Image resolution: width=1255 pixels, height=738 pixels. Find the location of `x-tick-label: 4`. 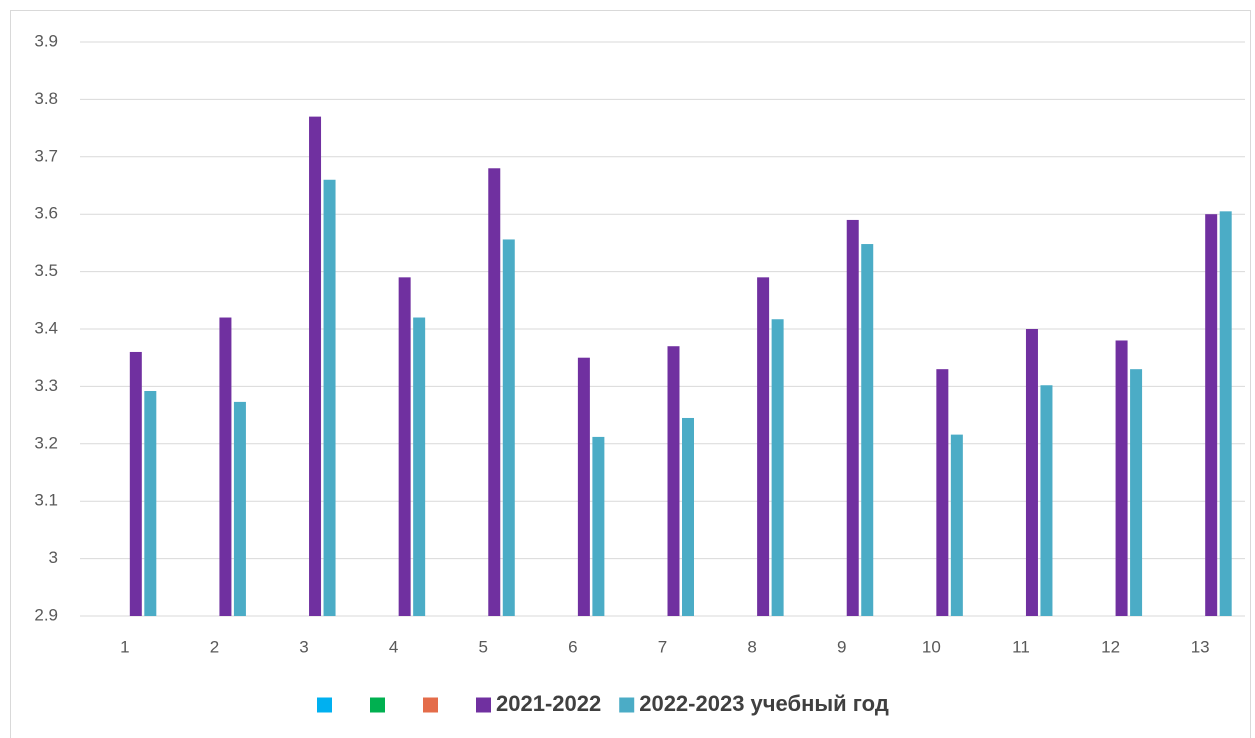

x-tick-label: 4 is located at coordinates (393, 646).